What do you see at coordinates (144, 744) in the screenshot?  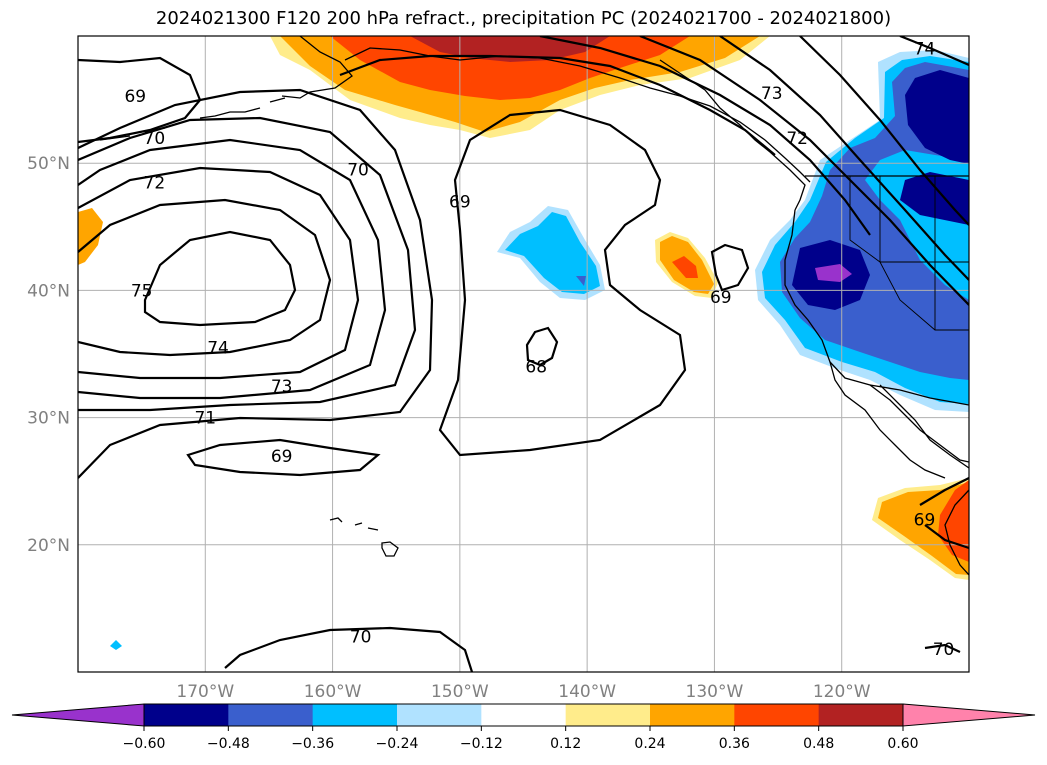 I see `colorbar-tick-label-0: −0.60` at bounding box center [144, 744].